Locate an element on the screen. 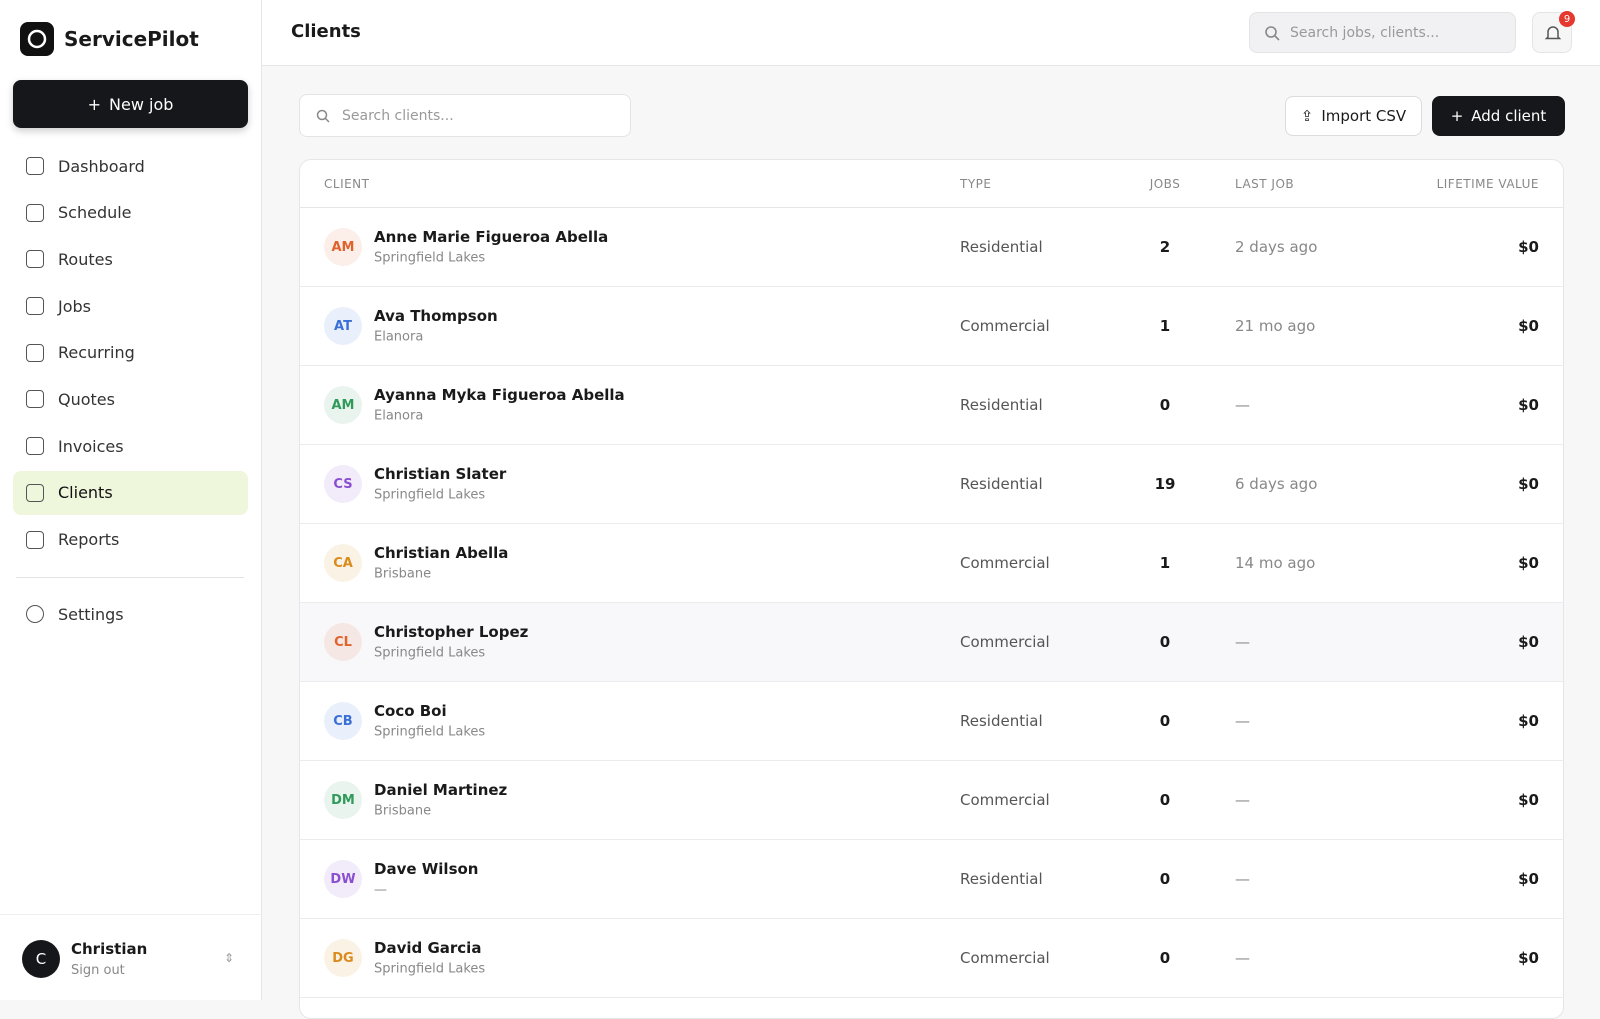  add-client-button: + Add client is located at coordinates (1498, 116).